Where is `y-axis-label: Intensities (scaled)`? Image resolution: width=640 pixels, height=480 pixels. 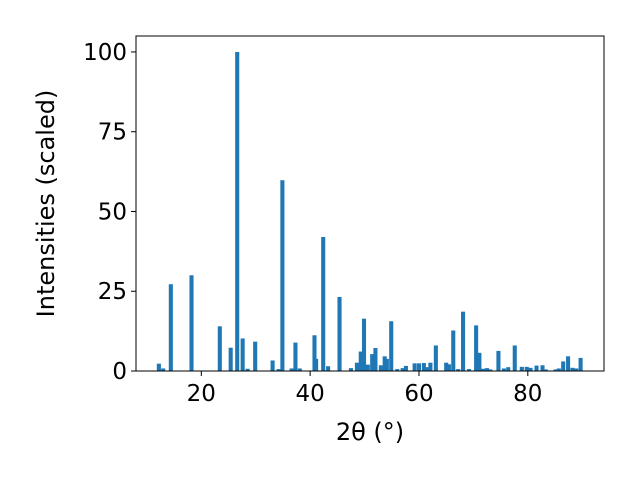 y-axis-label: Intensities (scaled) is located at coordinates (46, 204).